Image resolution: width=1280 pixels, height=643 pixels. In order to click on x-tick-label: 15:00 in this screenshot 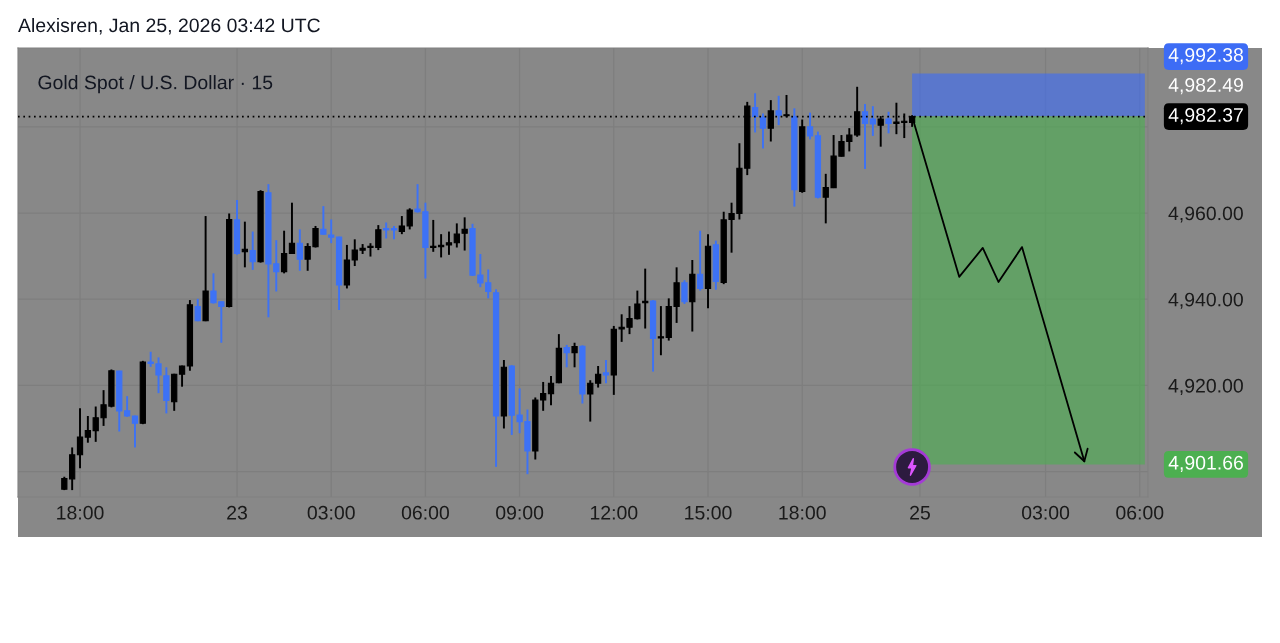, I will do `click(708, 512)`.